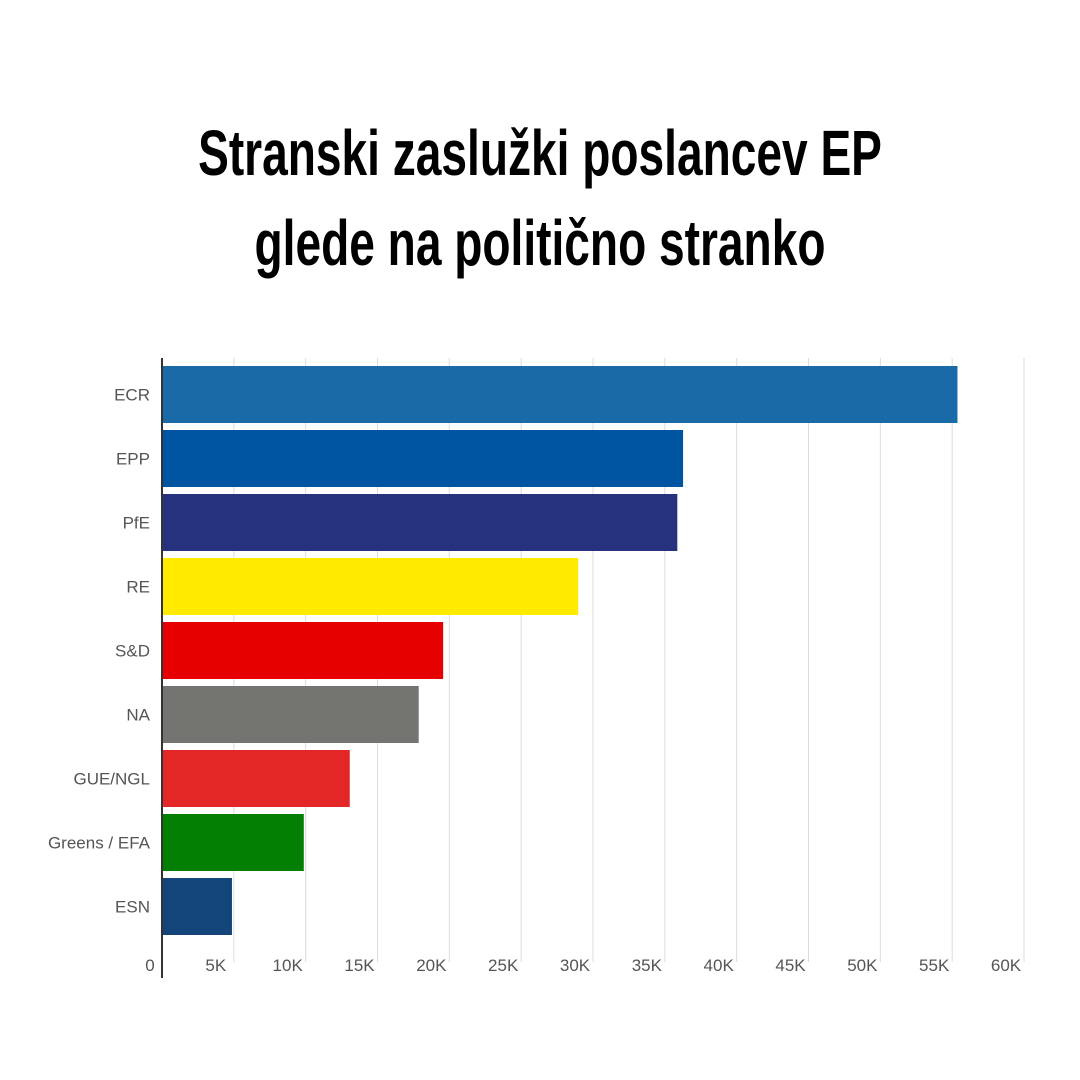  What do you see at coordinates (132, 907) in the screenshot?
I see `category-label: ESN` at bounding box center [132, 907].